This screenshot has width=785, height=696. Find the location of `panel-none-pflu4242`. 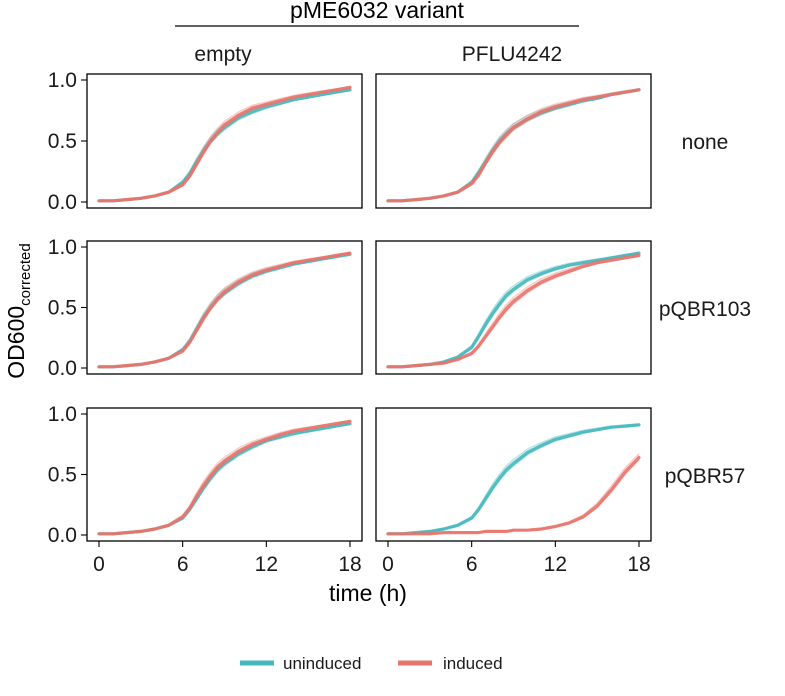

panel-none-pflu4242 is located at coordinates (513, 141).